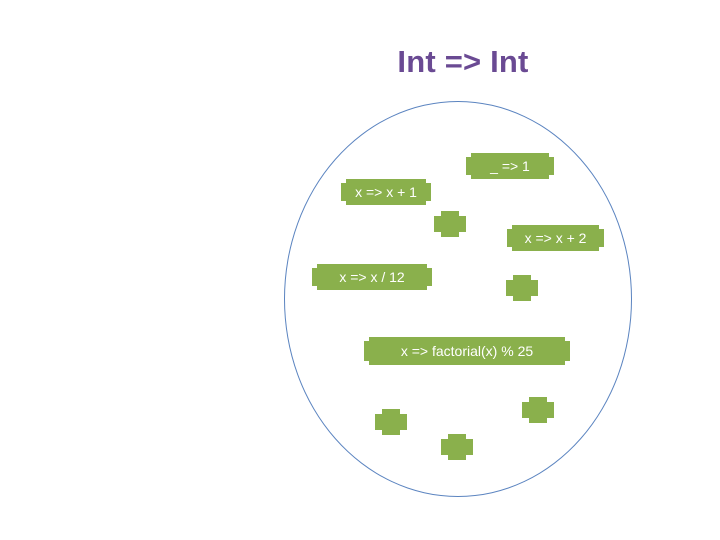 This screenshot has height=540, width=720. What do you see at coordinates (510, 166) in the screenshot?
I see `function-label: _ => 1` at bounding box center [510, 166].